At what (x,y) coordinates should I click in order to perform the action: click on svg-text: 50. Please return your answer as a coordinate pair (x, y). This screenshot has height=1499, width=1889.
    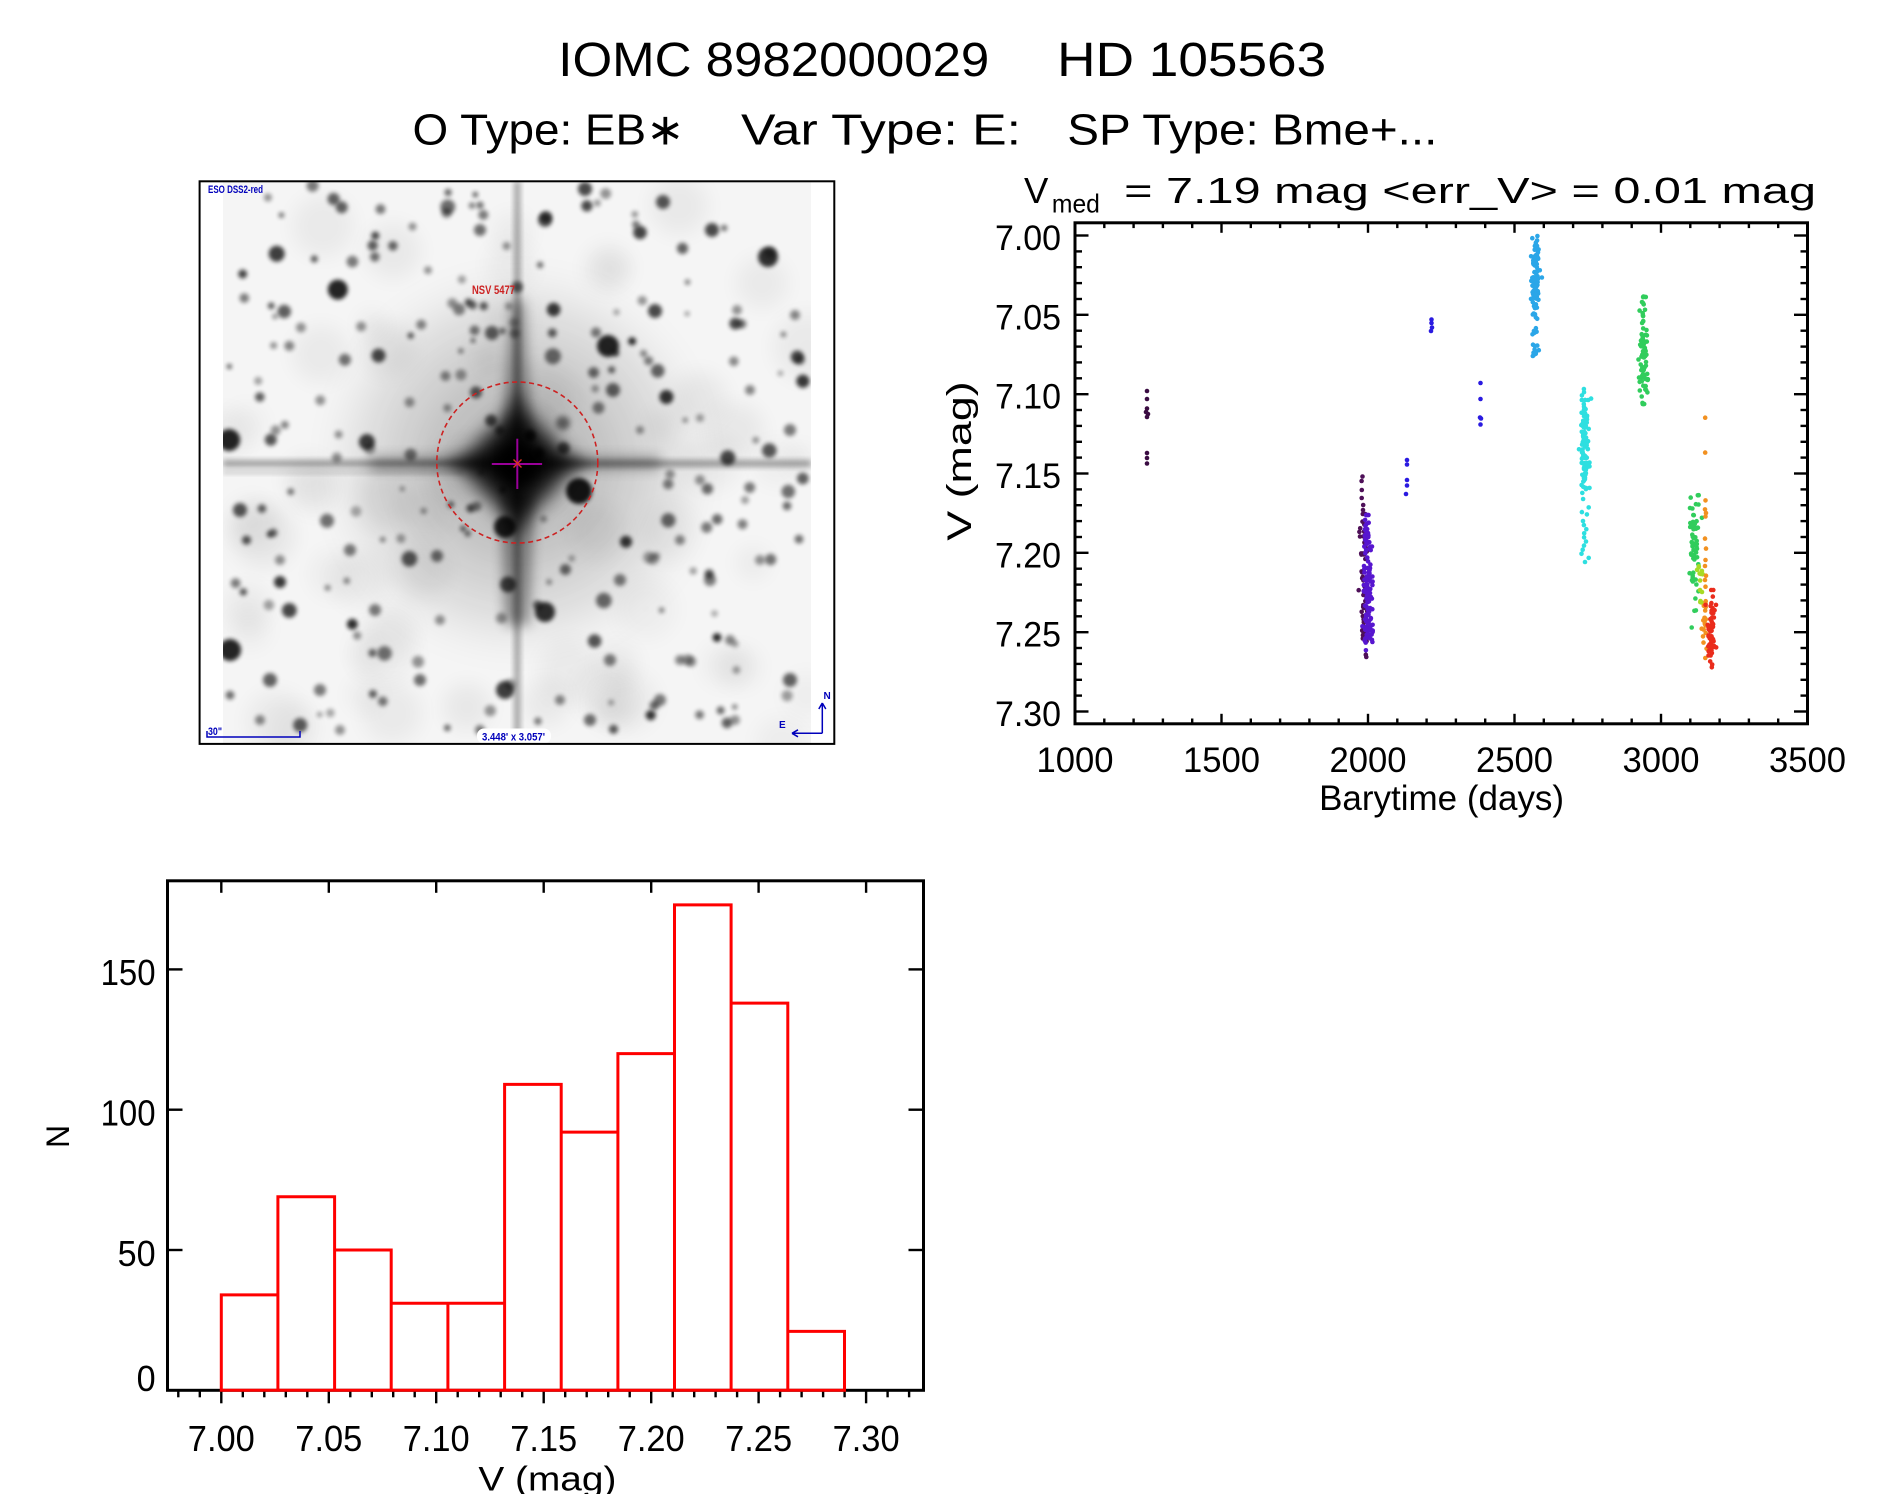
    Looking at the image, I should click on (137, 1253).